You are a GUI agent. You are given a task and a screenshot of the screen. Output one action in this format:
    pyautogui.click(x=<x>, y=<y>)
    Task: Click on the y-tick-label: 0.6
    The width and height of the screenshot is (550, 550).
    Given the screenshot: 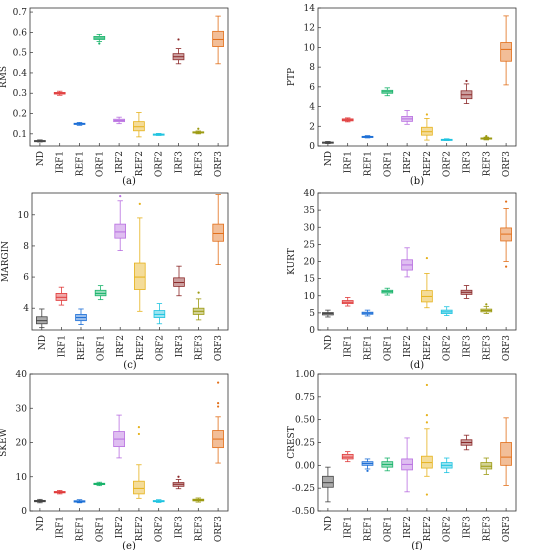 What is the action you would take?
    pyautogui.click(x=20, y=33)
    